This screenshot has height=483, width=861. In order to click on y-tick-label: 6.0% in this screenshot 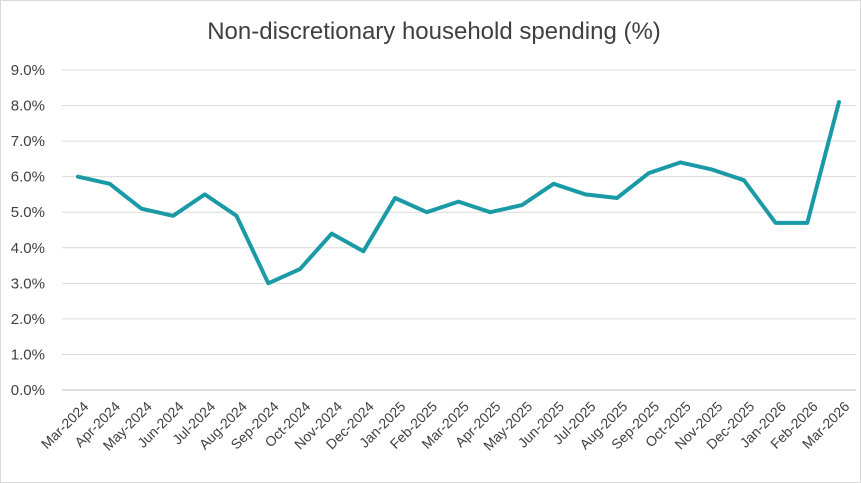, I will do `click(28, 177)`.